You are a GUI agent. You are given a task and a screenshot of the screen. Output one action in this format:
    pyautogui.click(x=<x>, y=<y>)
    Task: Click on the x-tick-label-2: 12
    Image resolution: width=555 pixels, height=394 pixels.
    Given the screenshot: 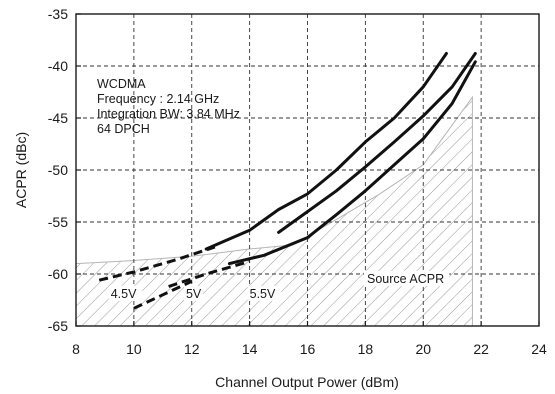 What is the action you would take?
    pyautogui.click(x=192, y=349)
    